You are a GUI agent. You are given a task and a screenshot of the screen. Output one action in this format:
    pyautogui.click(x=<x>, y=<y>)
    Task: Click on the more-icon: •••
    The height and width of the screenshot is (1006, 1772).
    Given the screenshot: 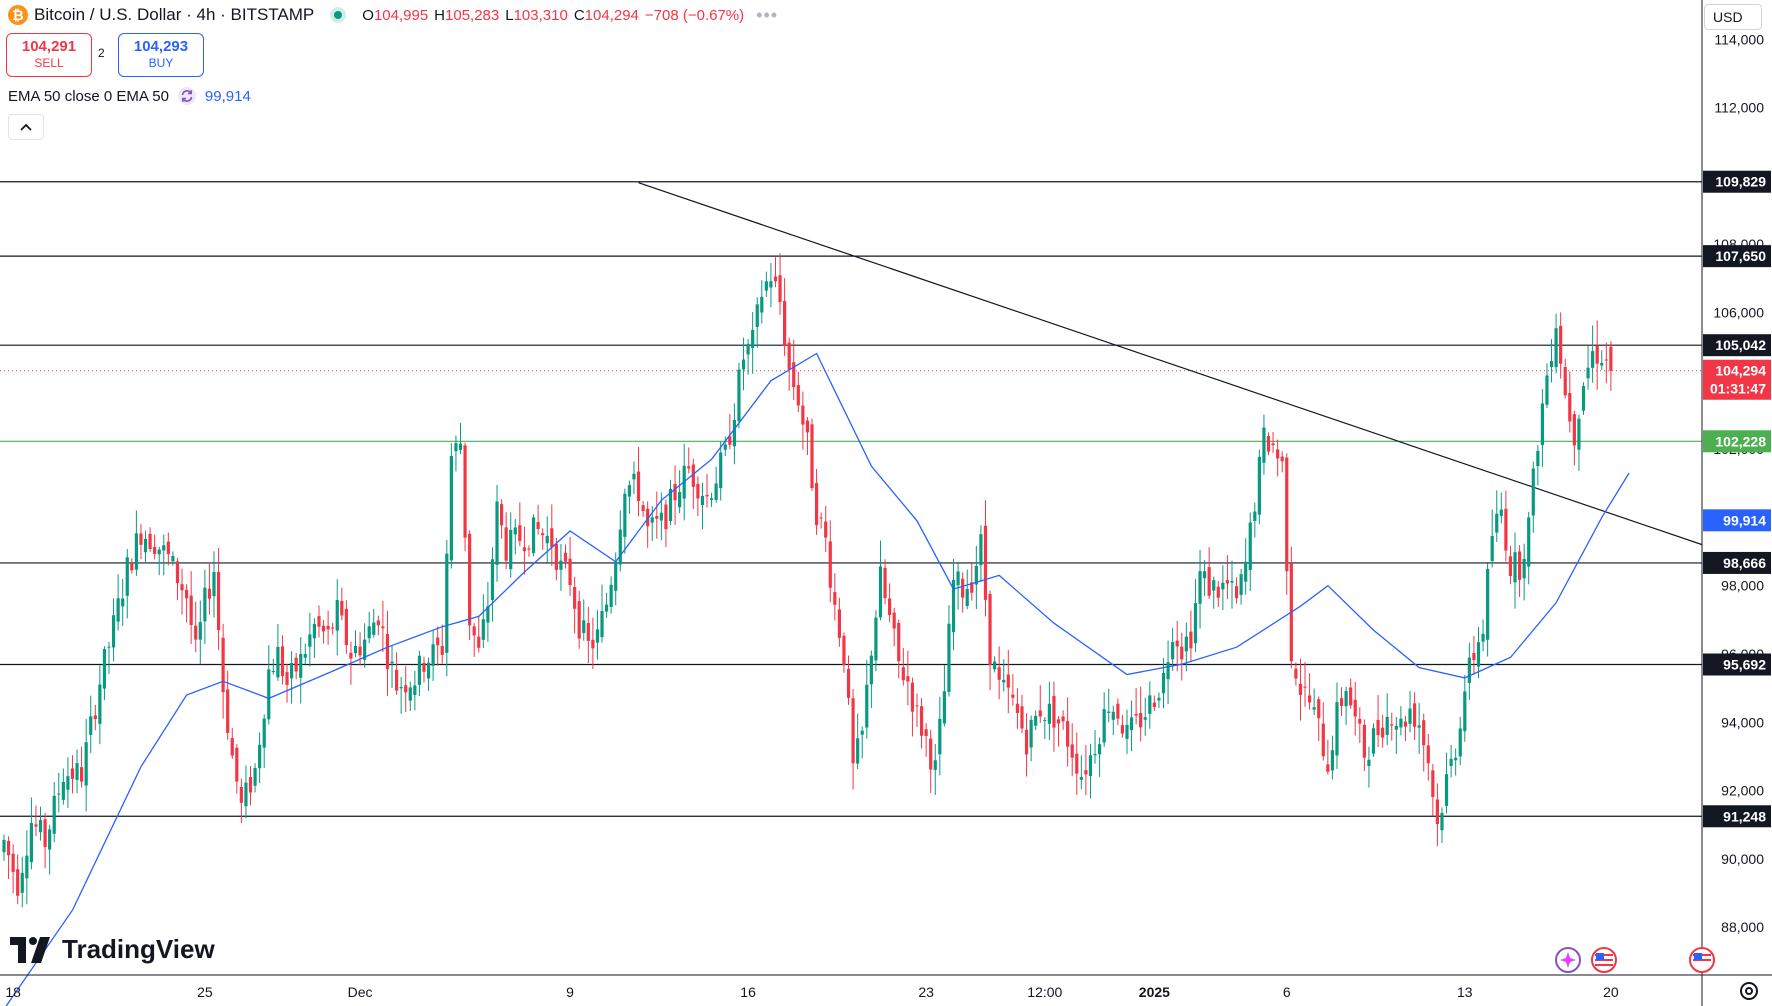 What is the action you would take?
    pyautogui.click(x=767, y=14)
    